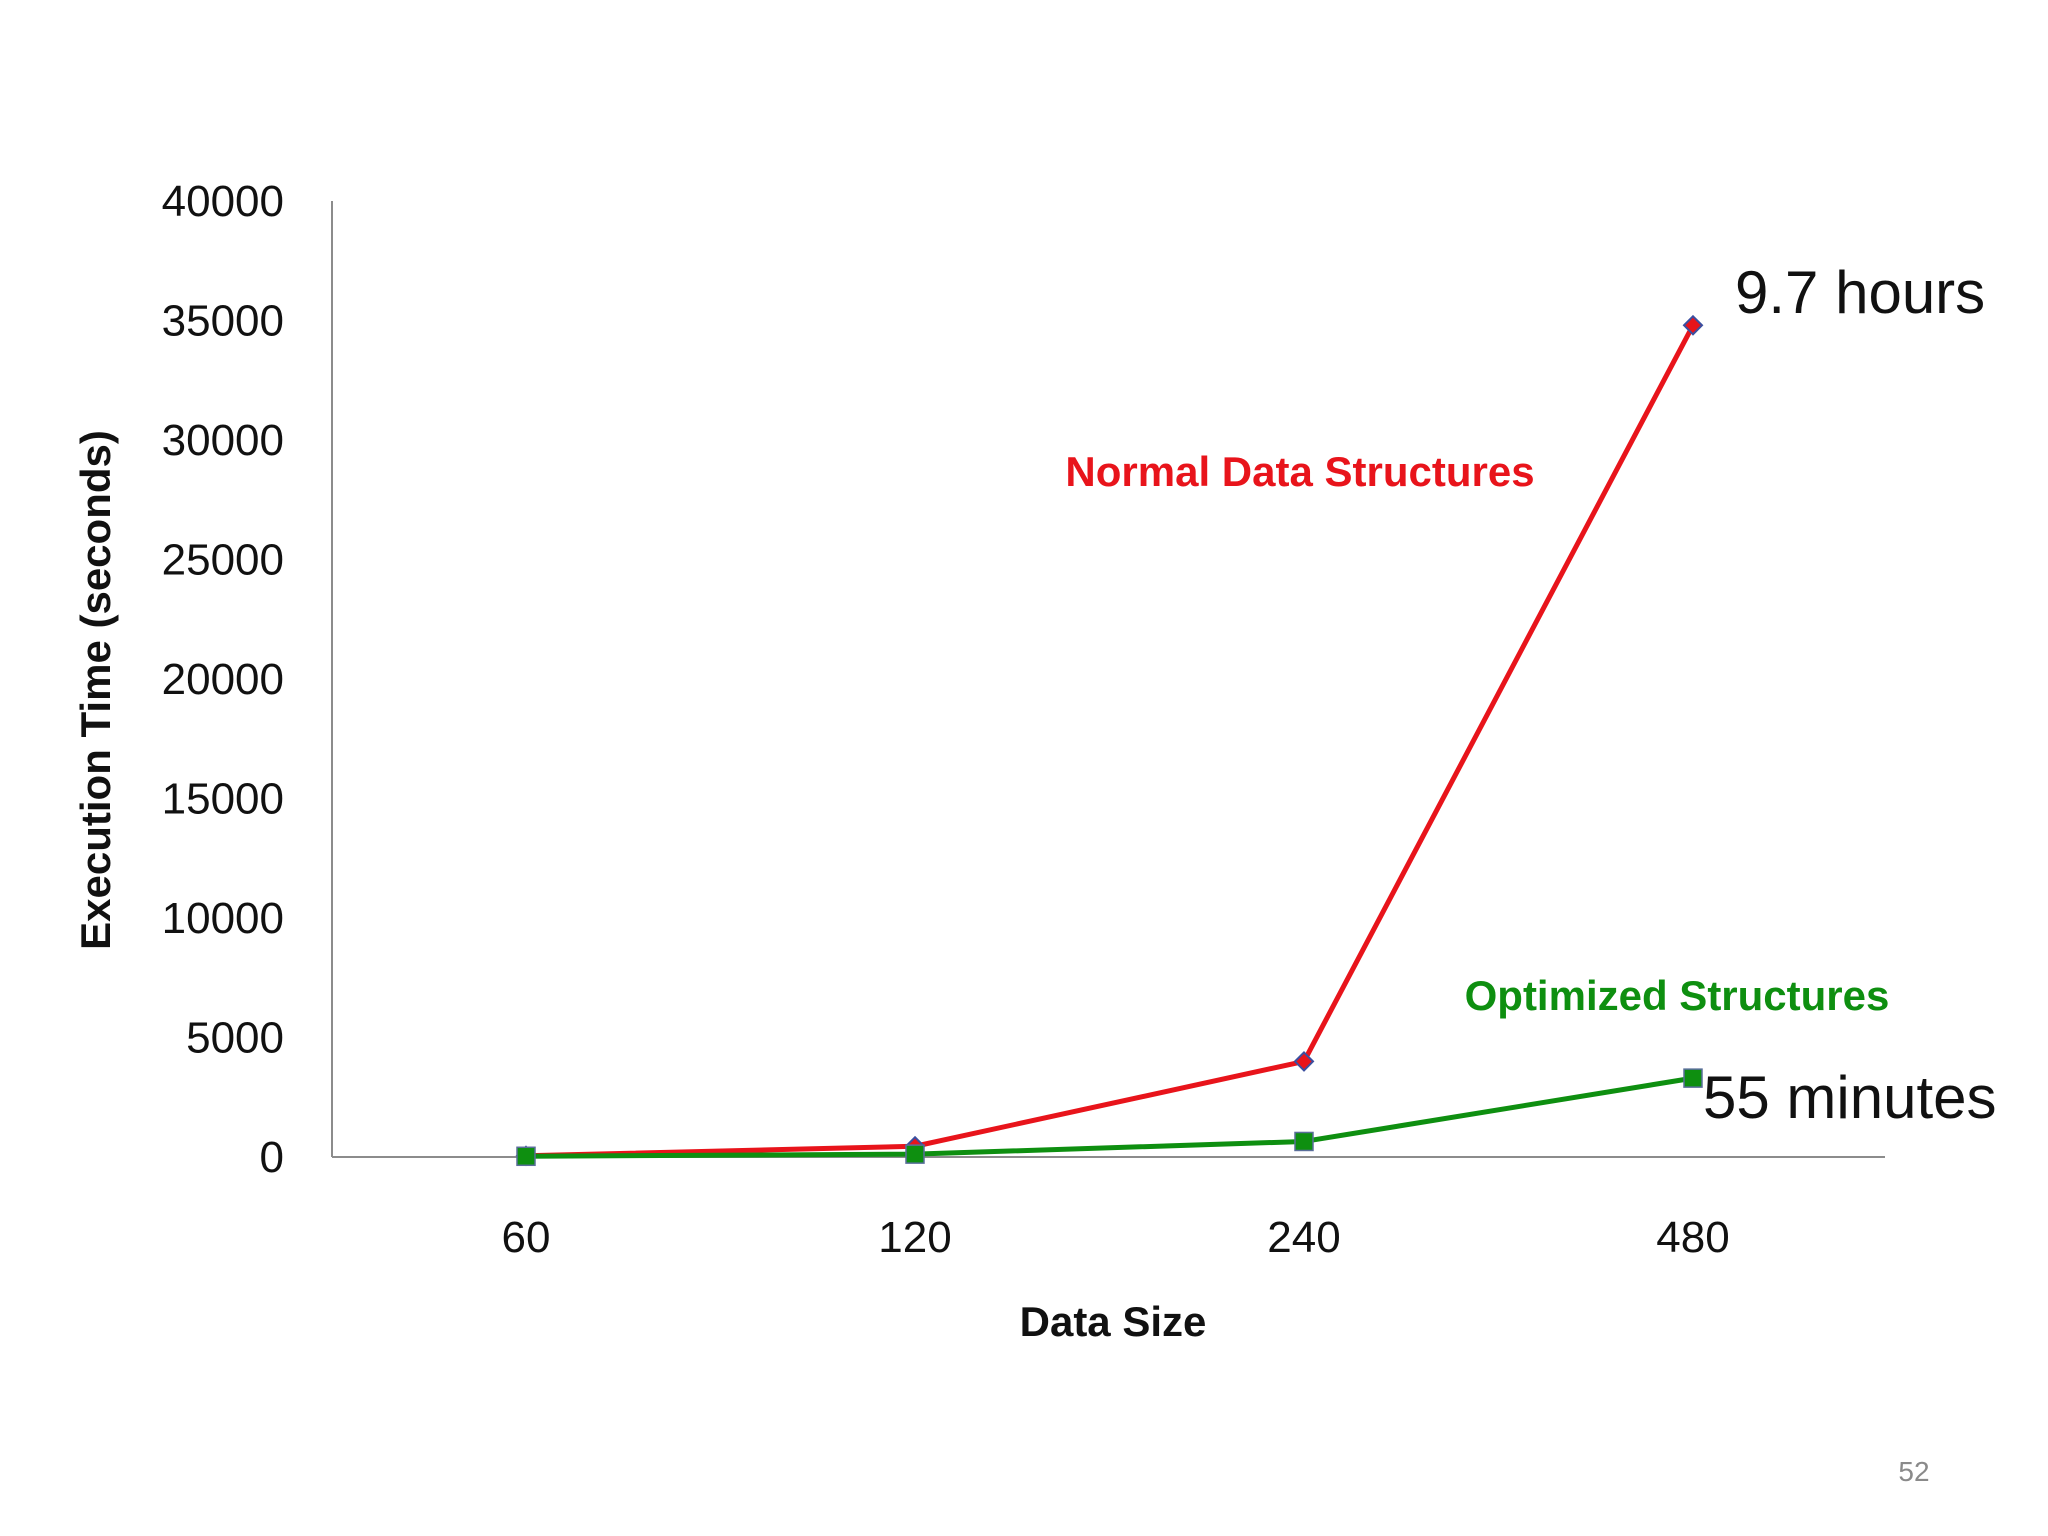  Describe the element at coordinates (526, 1237) in the screenshot. I see `x-tick-label: 60` at that location.